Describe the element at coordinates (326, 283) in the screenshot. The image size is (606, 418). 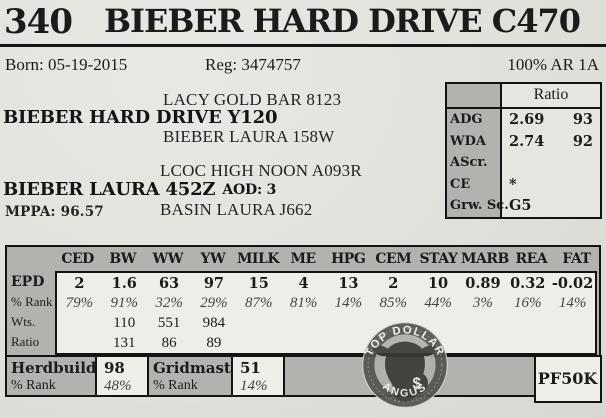
I see `epd-values-row: 2 1.6 63 97 15 4 13 2 10 0.89 0.32 -0.02` at that location.